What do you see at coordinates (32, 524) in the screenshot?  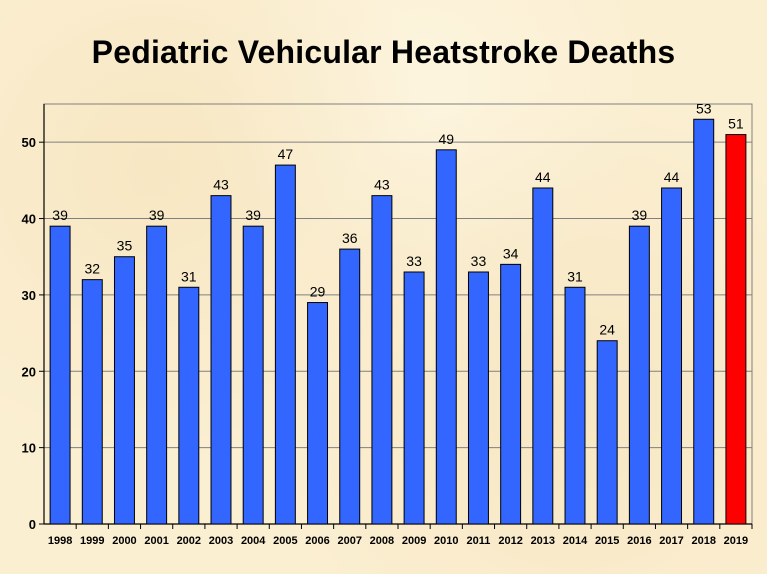 I see `y-tick-label: 0` at bounding box center [32, 524].